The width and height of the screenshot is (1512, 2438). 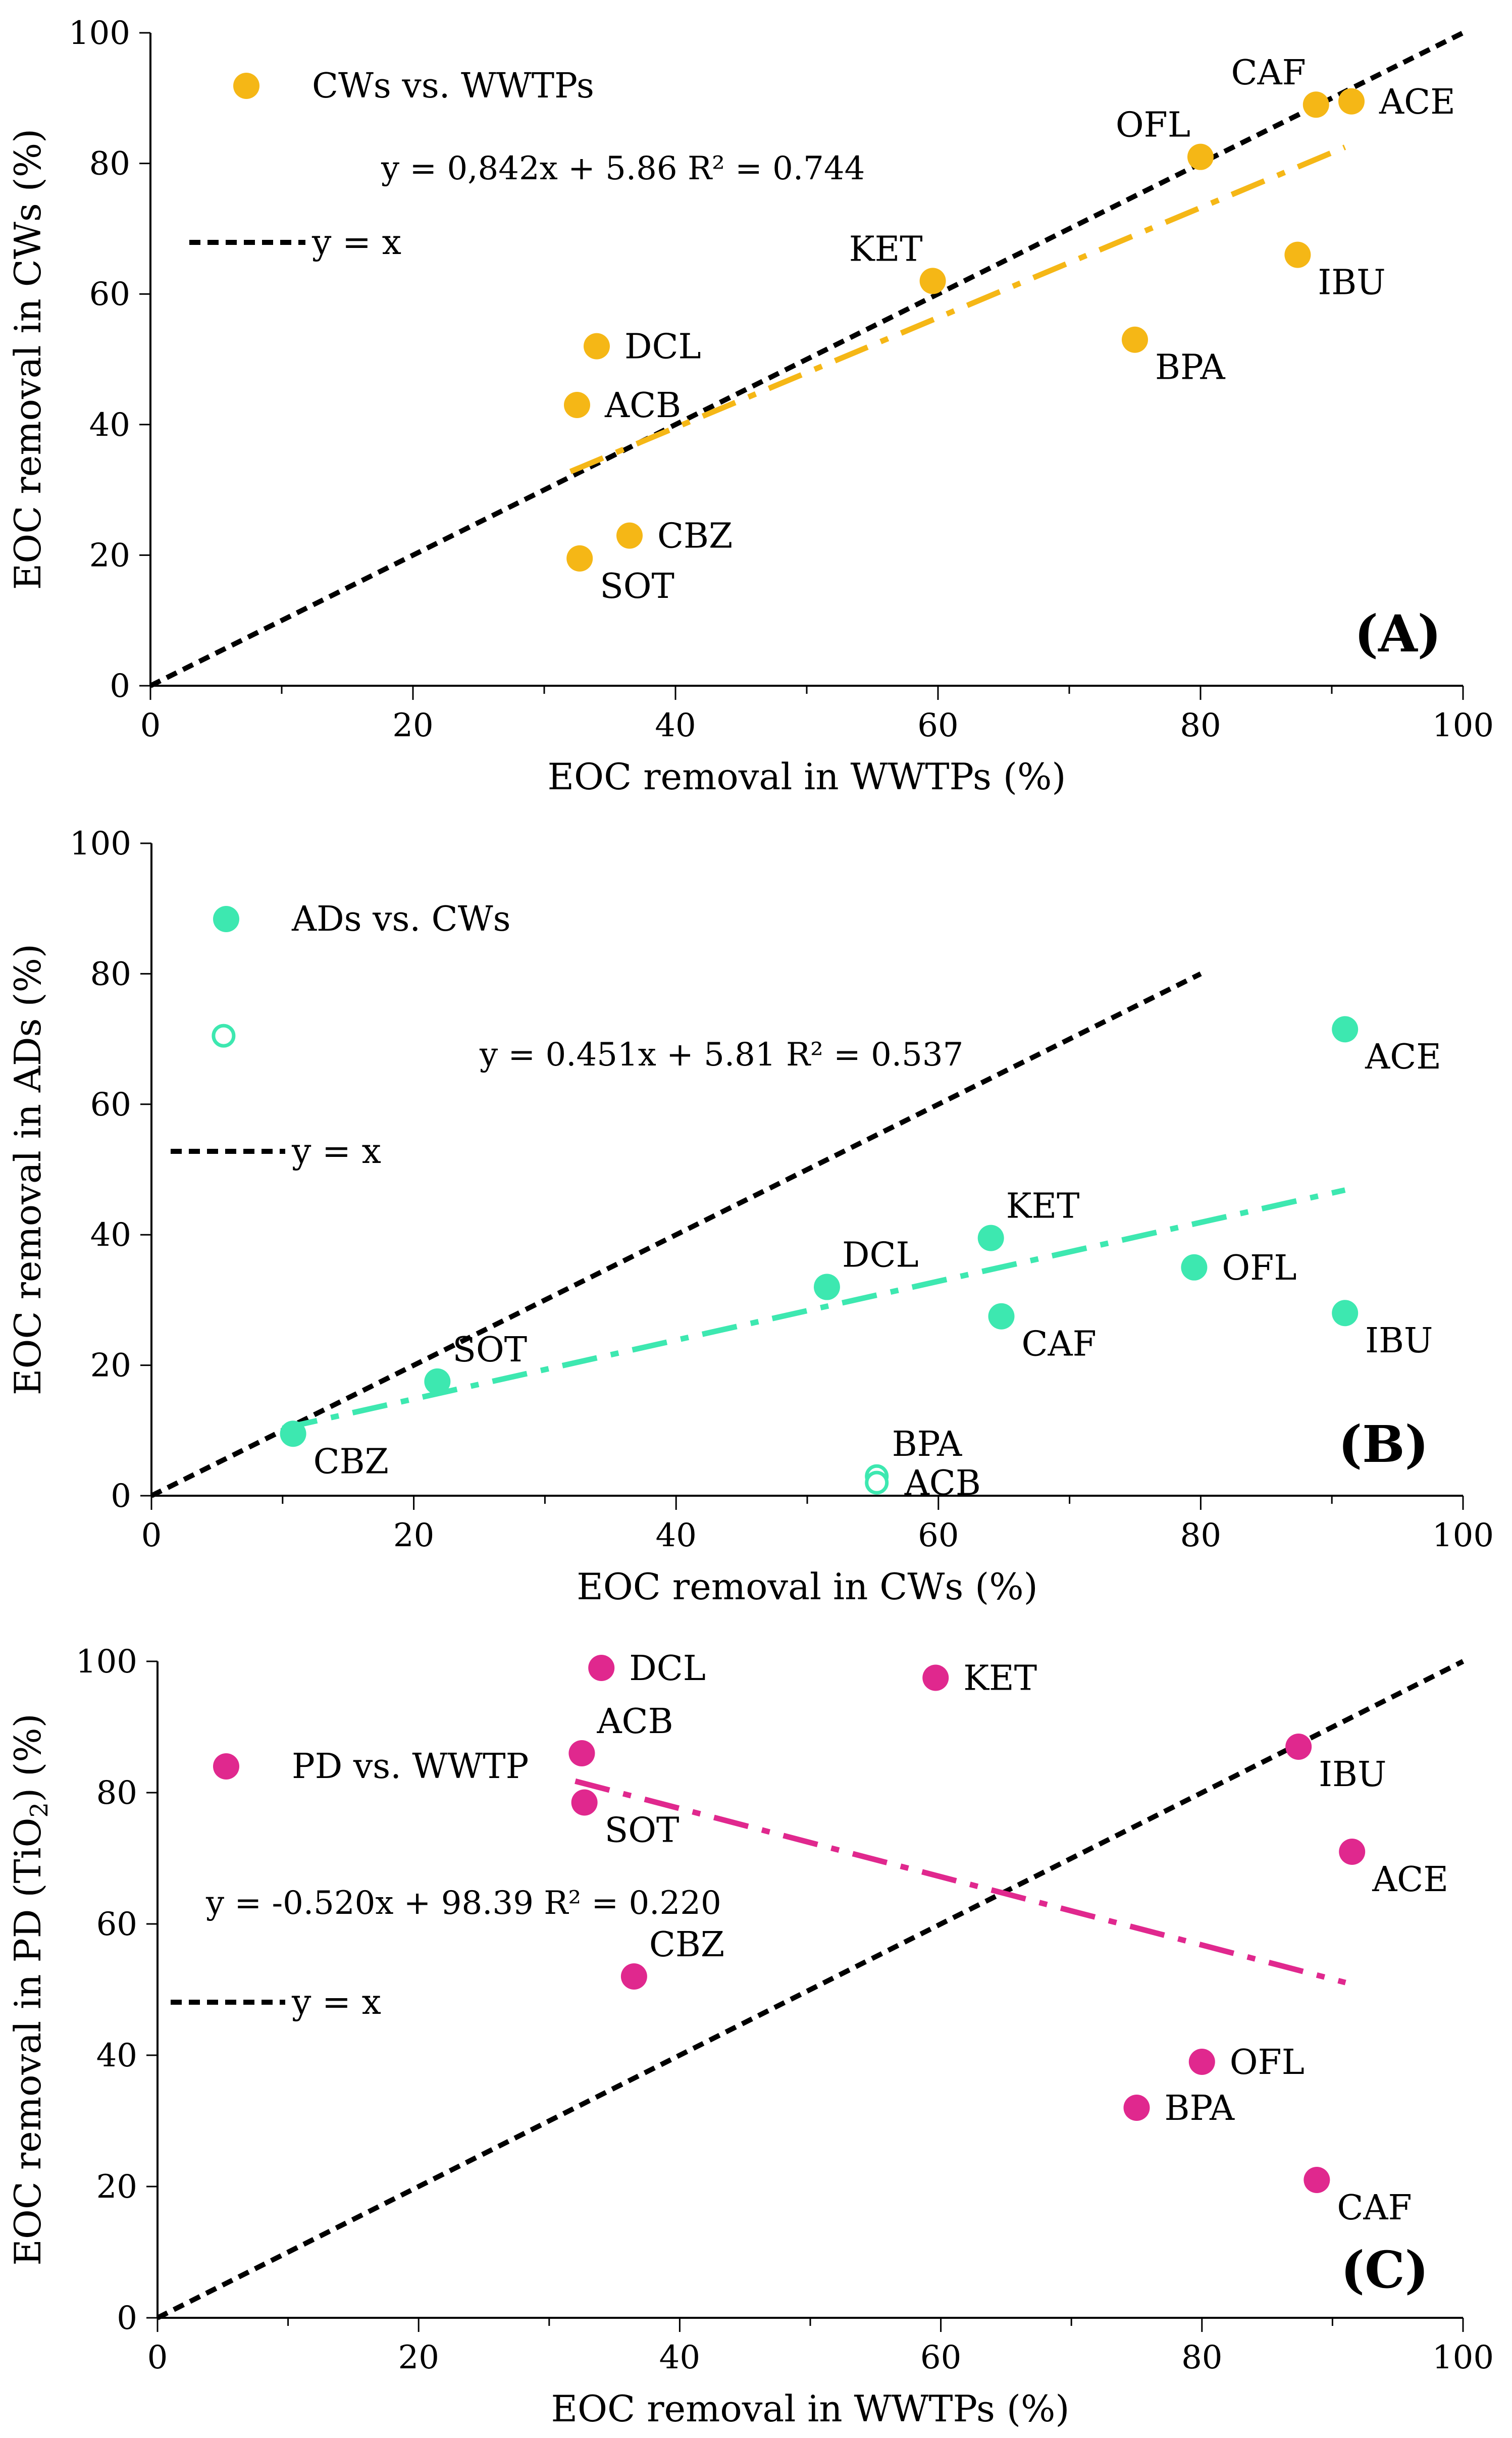 What do you see at coordinates (463, 1903) in the screenshot?
I see `regression-equation: y = -0.520x + 98.39 R² = 0.220` at bounding box center [463, 1903].